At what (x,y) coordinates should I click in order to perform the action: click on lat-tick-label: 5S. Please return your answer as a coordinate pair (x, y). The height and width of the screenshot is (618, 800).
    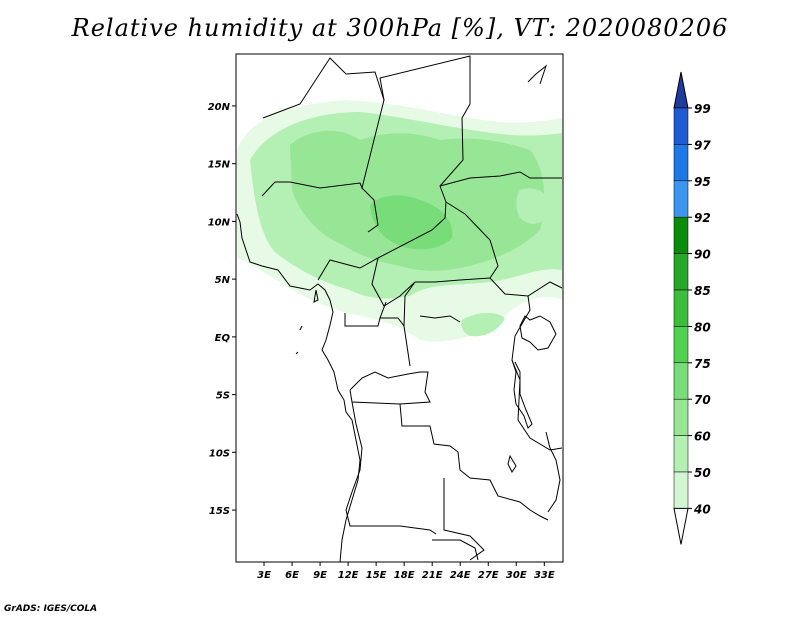
    Looking at the image, I should click on (223, 396).